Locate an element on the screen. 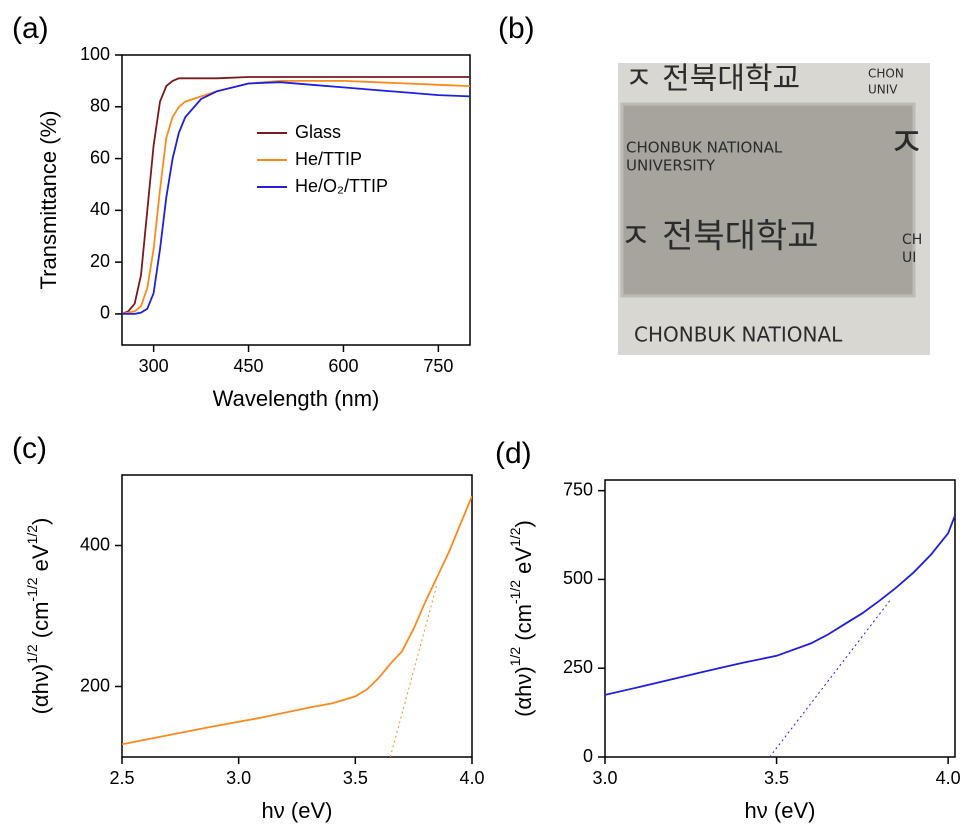 The width and height of the screenshot is (971, 832). y-tick-label: 60 is located at coordinates (100, 157).